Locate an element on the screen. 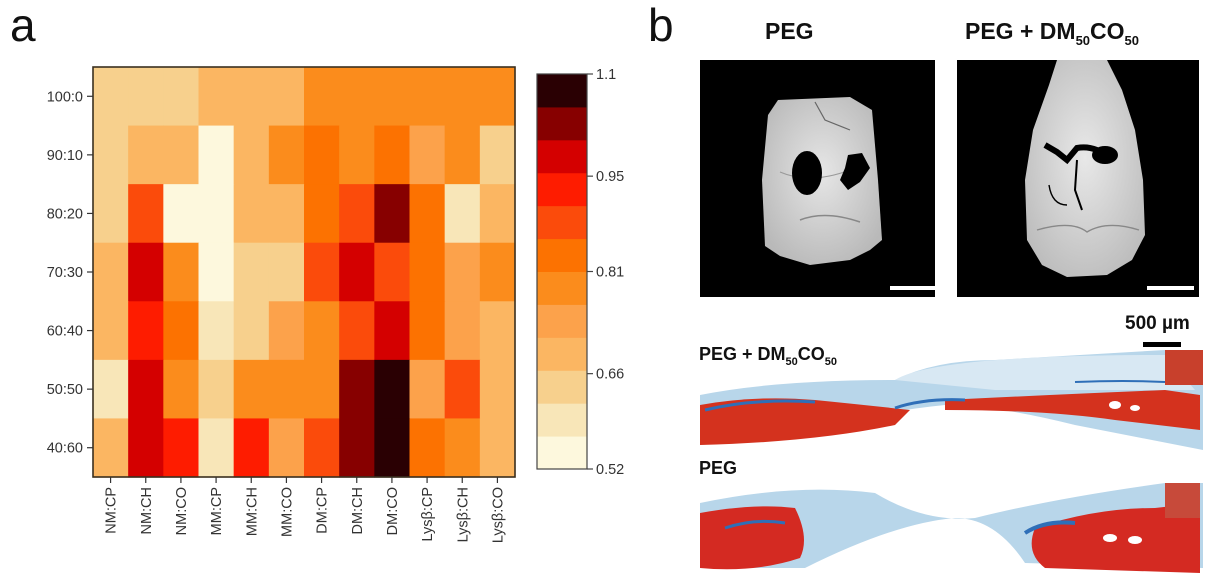 This screenshot has width=1208, height=584. x-tick-label: NM:CH is located at coordinates (147, 511).